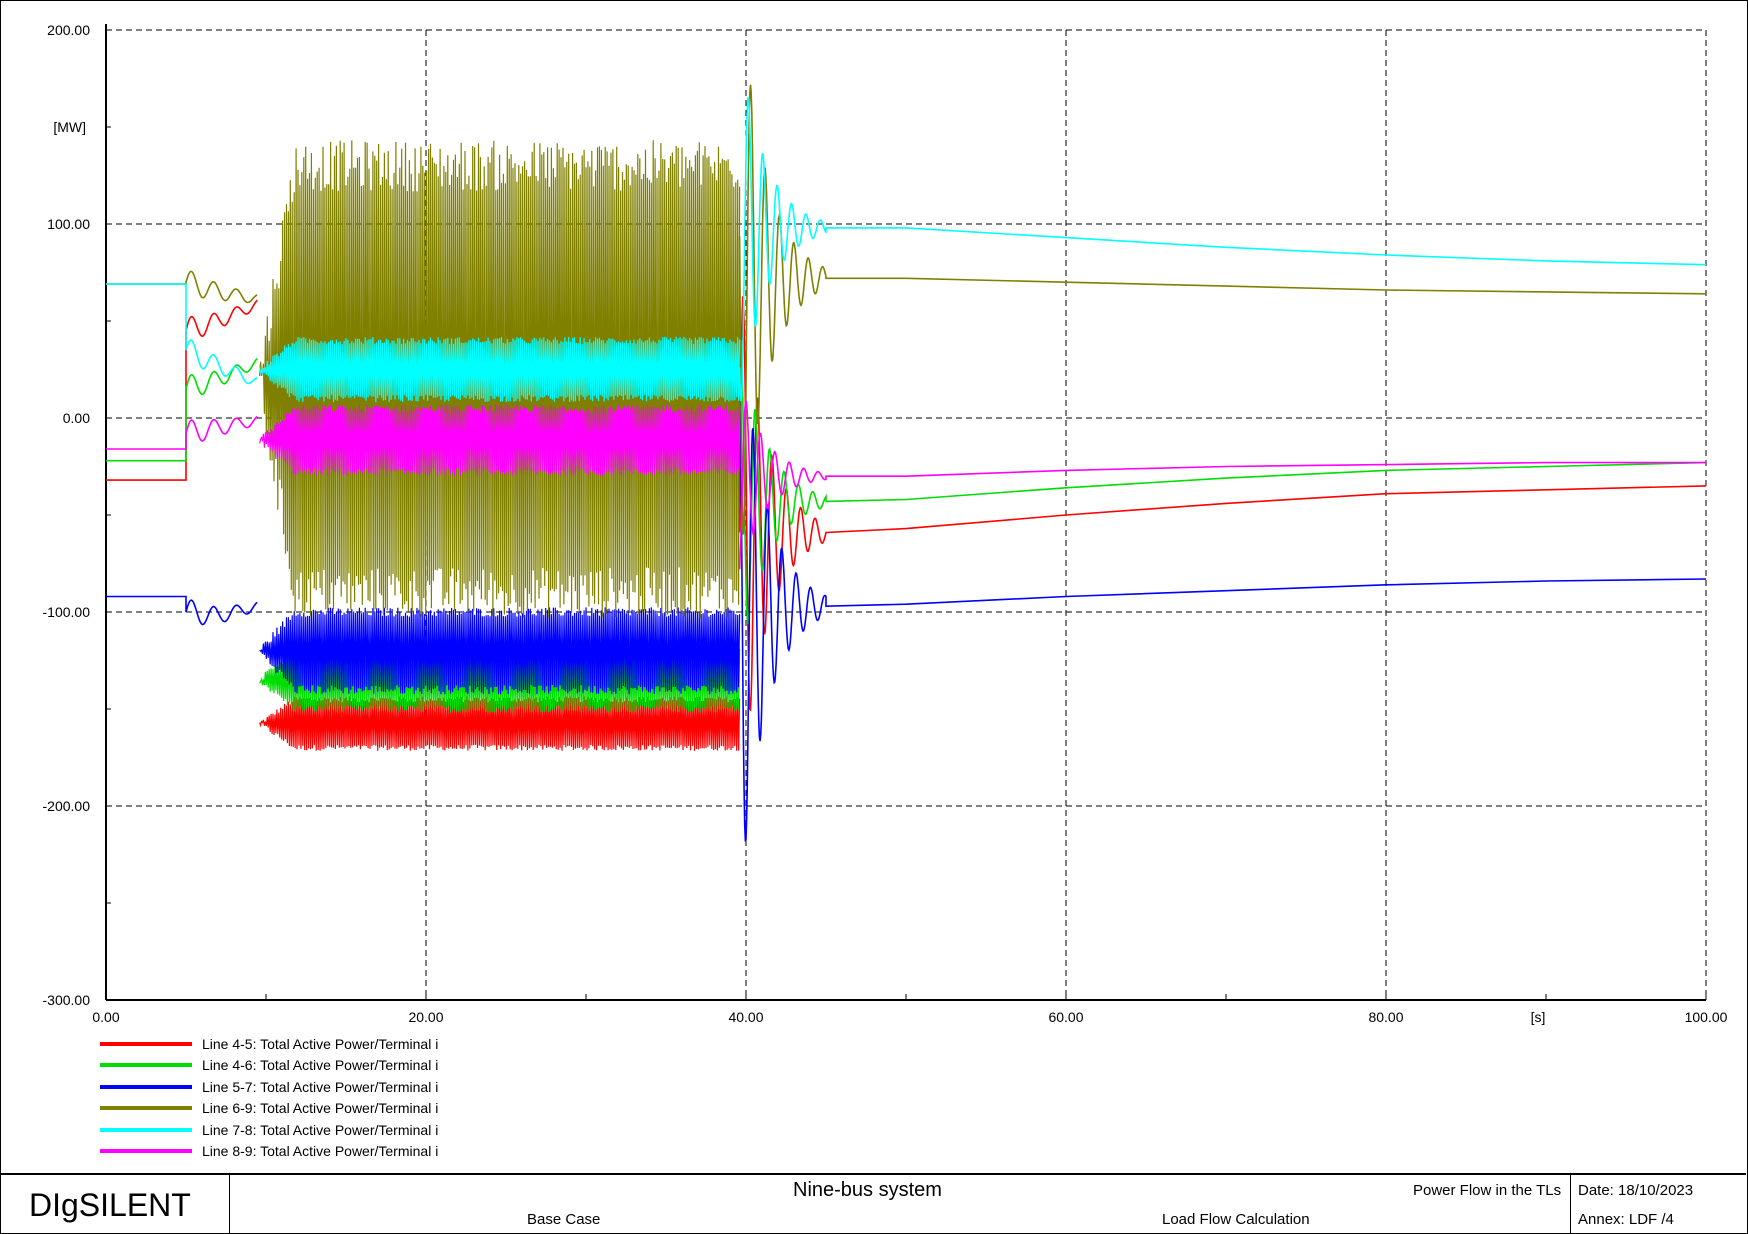  What do you see at coordinates (110, 1205) in the screenshot?
I see `brand-logo: DIgSILENT` at bounding box center [110, 1205].